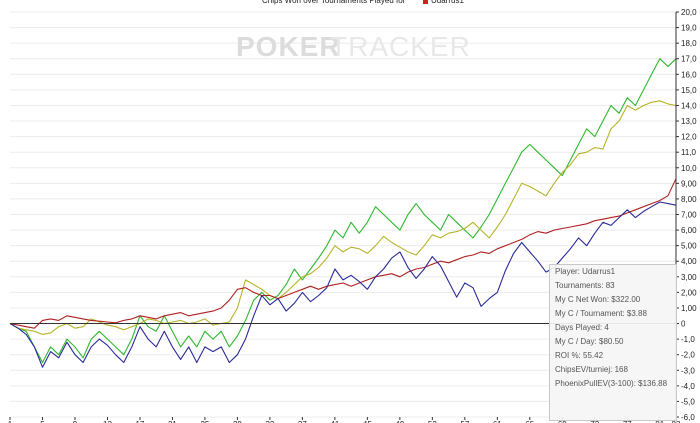  Describe the element at coordinates (688, 386) in the screenshot. I see `y-tick-label: -4,0` at that location.